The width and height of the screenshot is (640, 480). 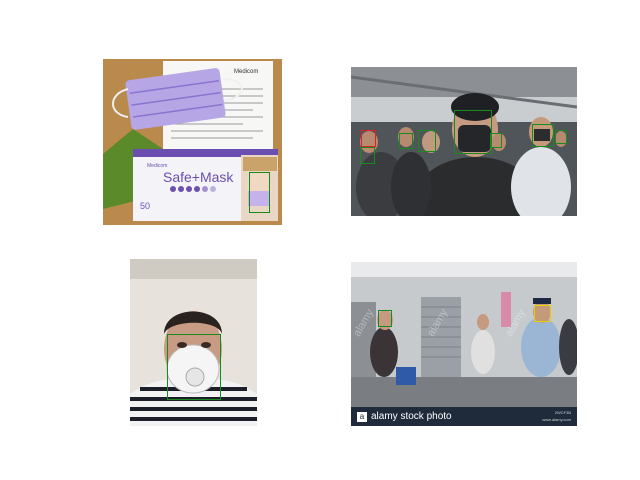 What do you see at coordinates (368, 138) in the screenshot?
I see `detection-box-no-mask` at bounding box center [368, 138].